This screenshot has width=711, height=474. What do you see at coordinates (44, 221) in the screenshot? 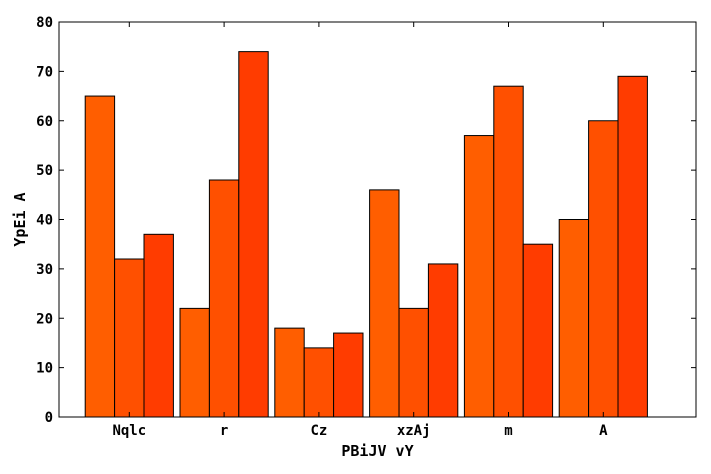
I see `y-tick-label: 40` at bounding box center [44, 221].